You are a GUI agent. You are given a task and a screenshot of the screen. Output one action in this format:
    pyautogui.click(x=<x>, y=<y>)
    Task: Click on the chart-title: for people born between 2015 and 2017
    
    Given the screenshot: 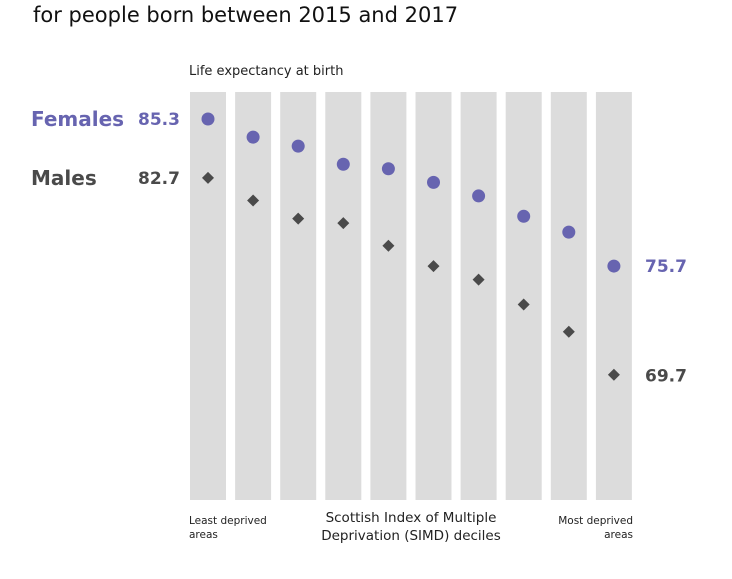 What is the action you would take?
    pyautogui.click(x=245, y=15)
    